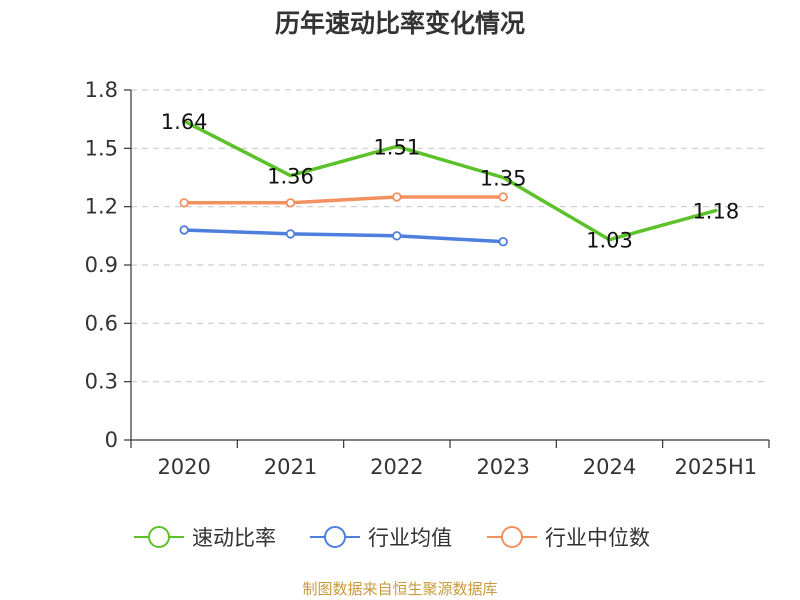 The height and width of the screenshot is (600, 800). What do you see at coordinates (399, 589) in the screenshot?
I see `footer-source: 制图数据来自恒生聚源数据库` at bounding box center [399, 589].